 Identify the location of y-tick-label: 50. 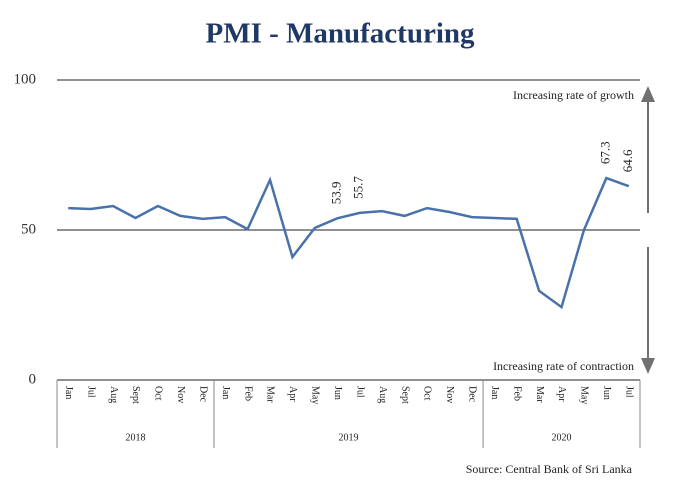
(28, 229).